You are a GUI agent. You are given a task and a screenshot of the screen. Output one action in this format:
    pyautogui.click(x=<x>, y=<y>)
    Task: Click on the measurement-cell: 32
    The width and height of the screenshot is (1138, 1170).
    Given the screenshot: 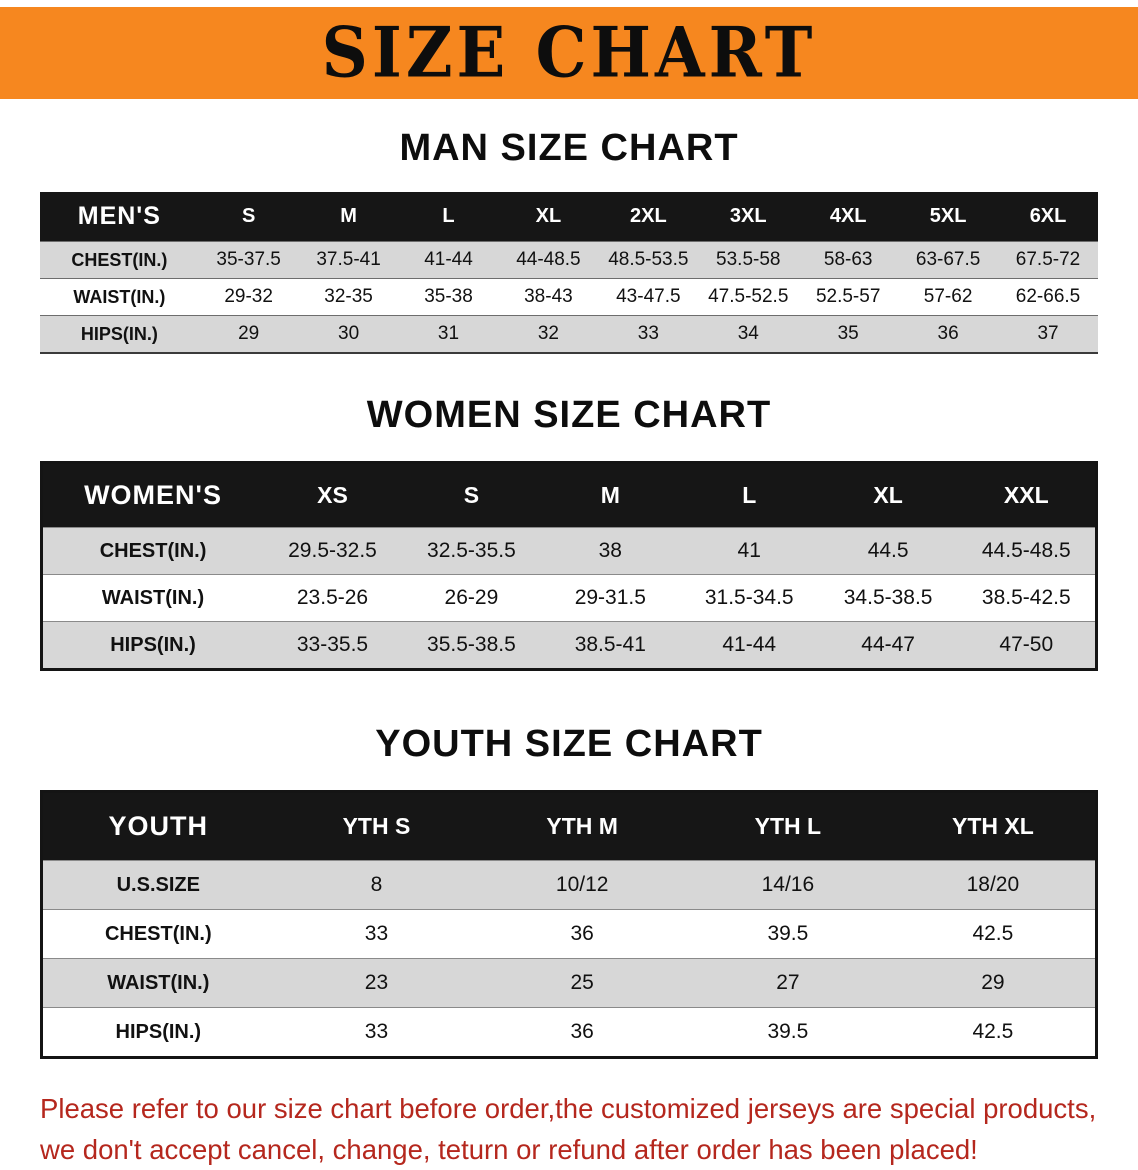 What is the action you would take?
    pyautogui.click(x=548, y=334)
    